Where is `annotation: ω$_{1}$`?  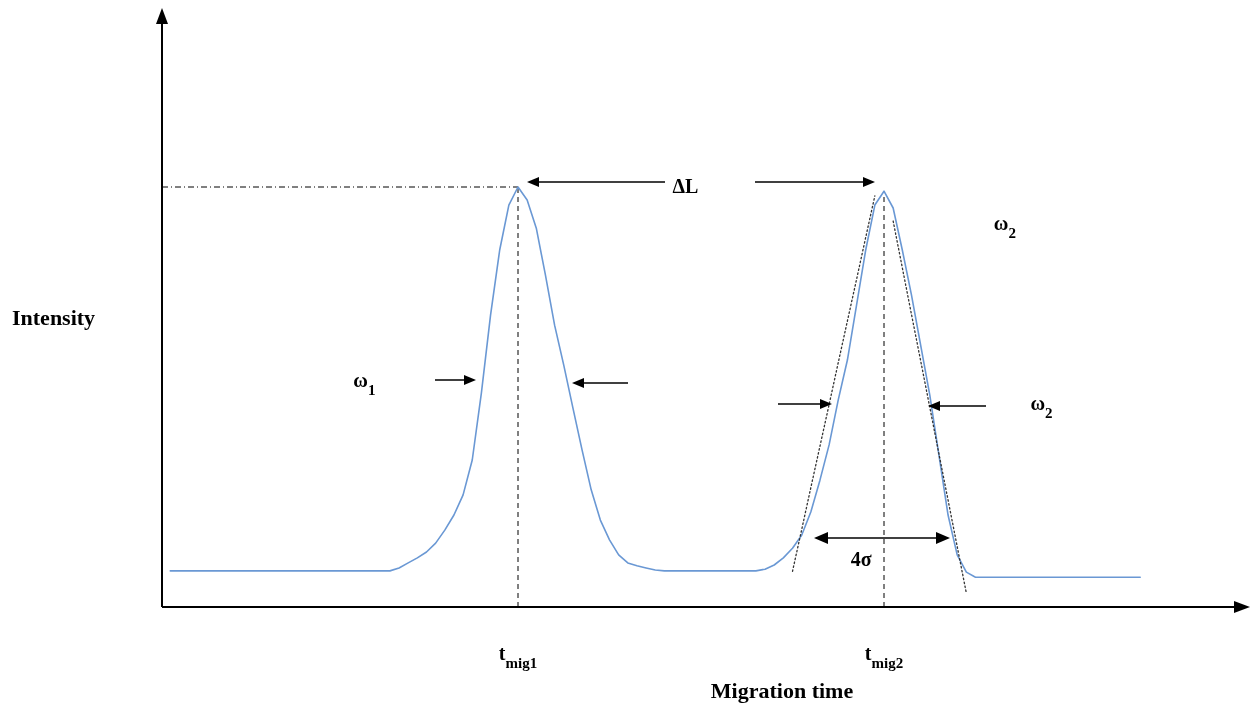
annotation: ω$_{1}$ is located at coordinates (364, 383).